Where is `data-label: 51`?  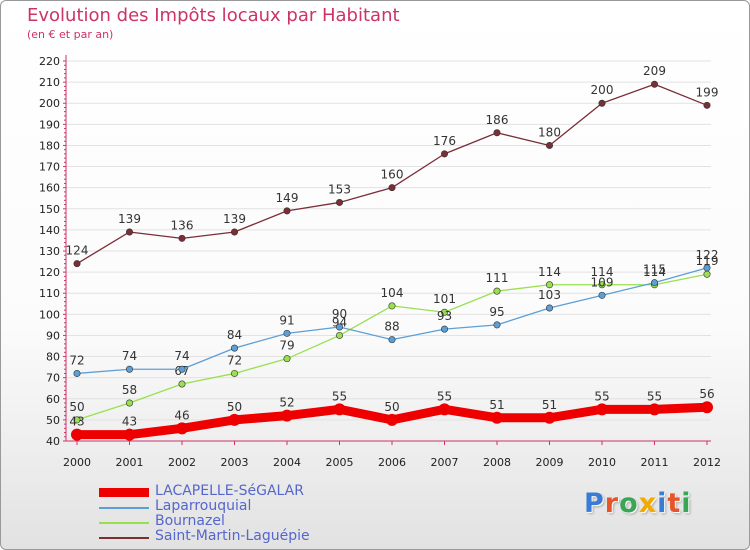
data-label: 51 is located at coordinates (549, 405).